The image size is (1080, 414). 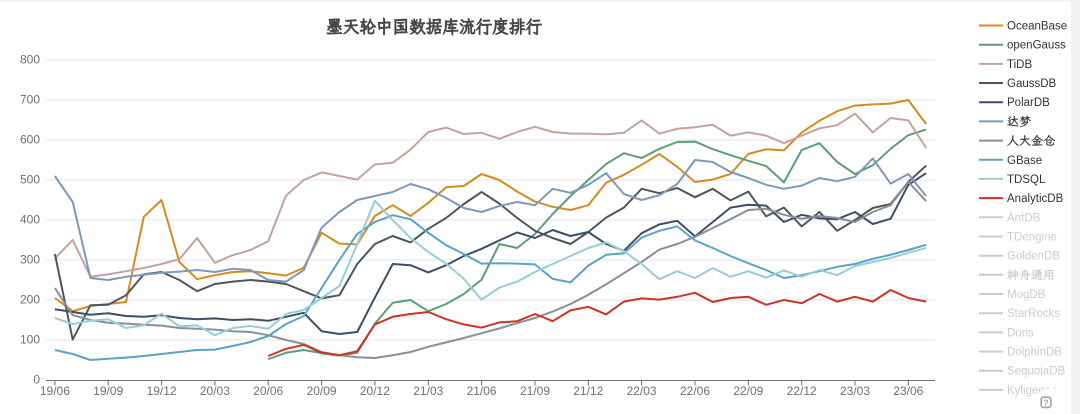 What do you see at coordinates (1033, 314) in the screenshot?
I see `svg-text: StarRocks` at bounding box center [1033, 314].